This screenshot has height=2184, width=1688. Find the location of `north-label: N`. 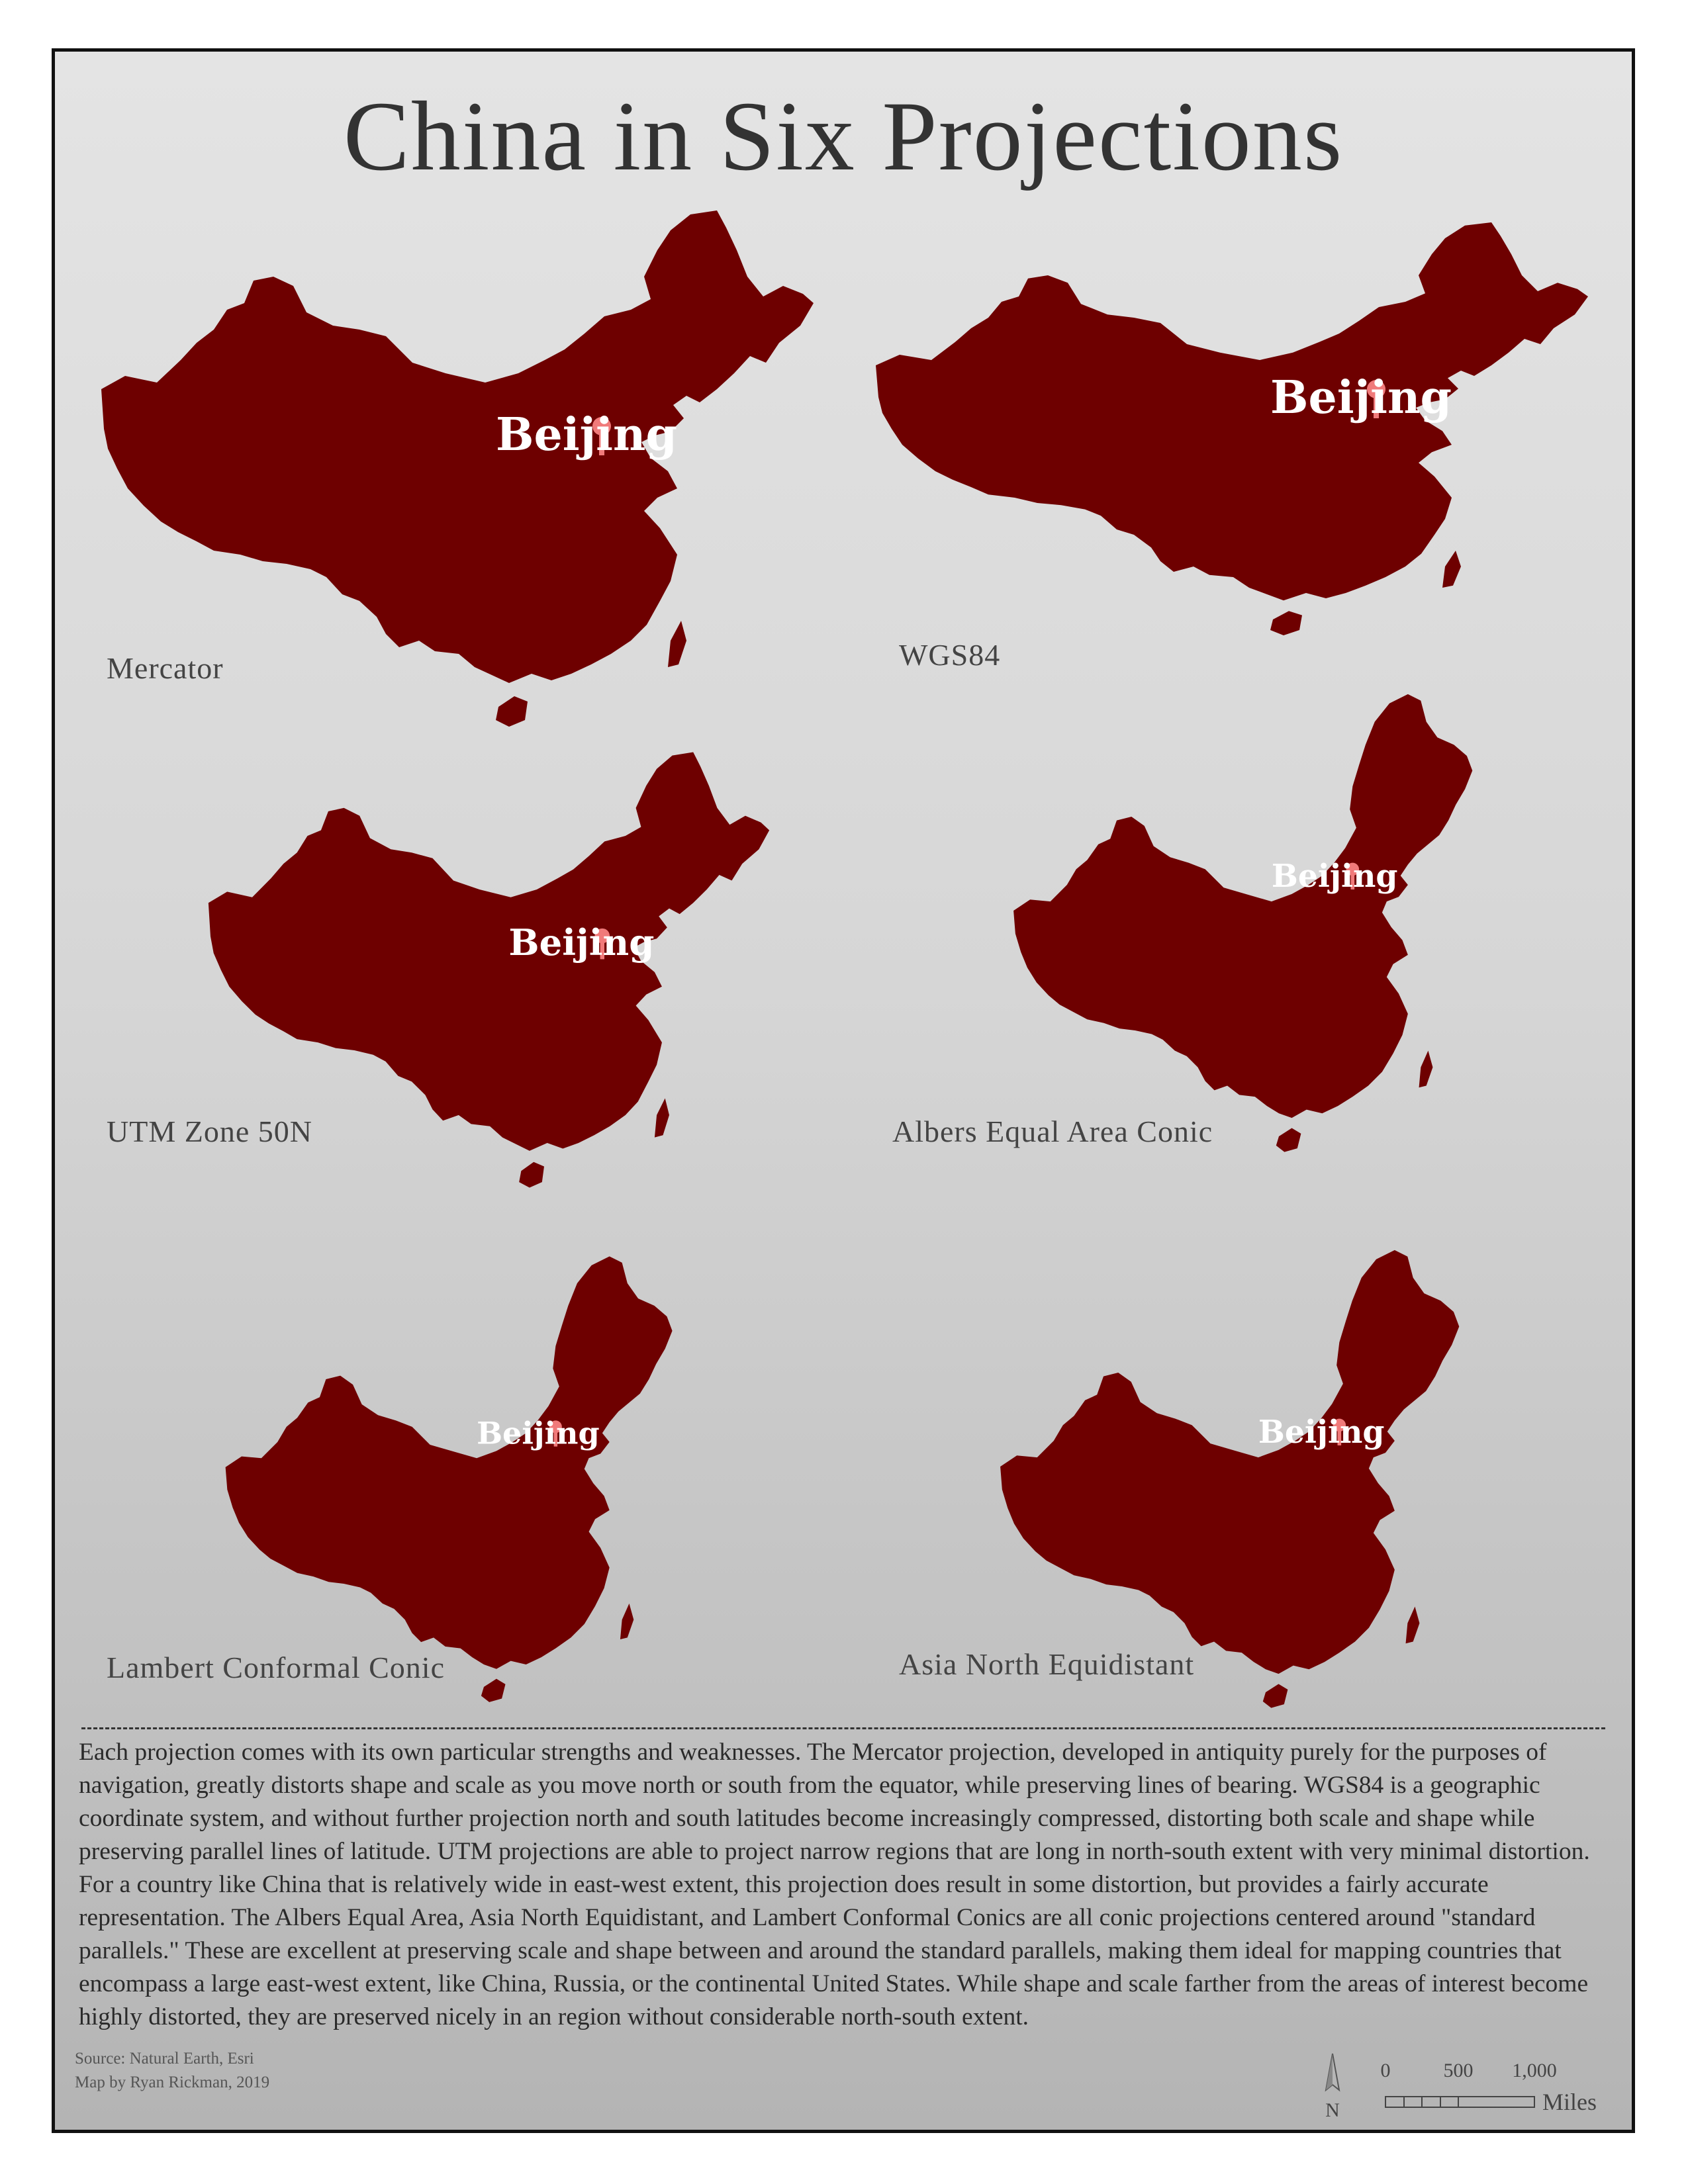

north-label: N is located at coordinates (1332, 2110).